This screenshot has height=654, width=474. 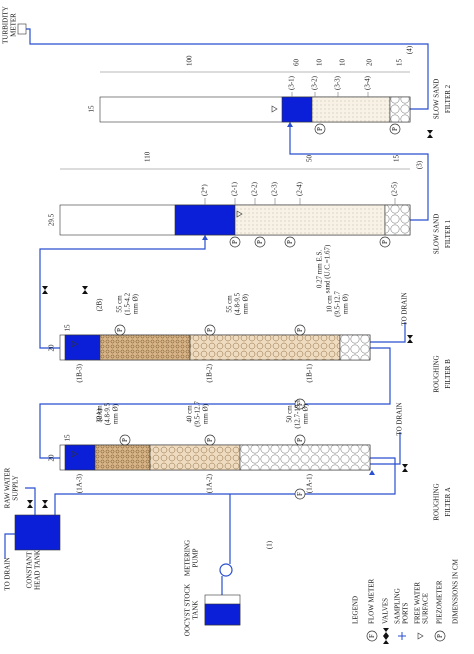 What do you see at coordinates (210, 372) in the screenshot?
I see `sampling-port: (1B-2)` at bounding box center [210, 372].